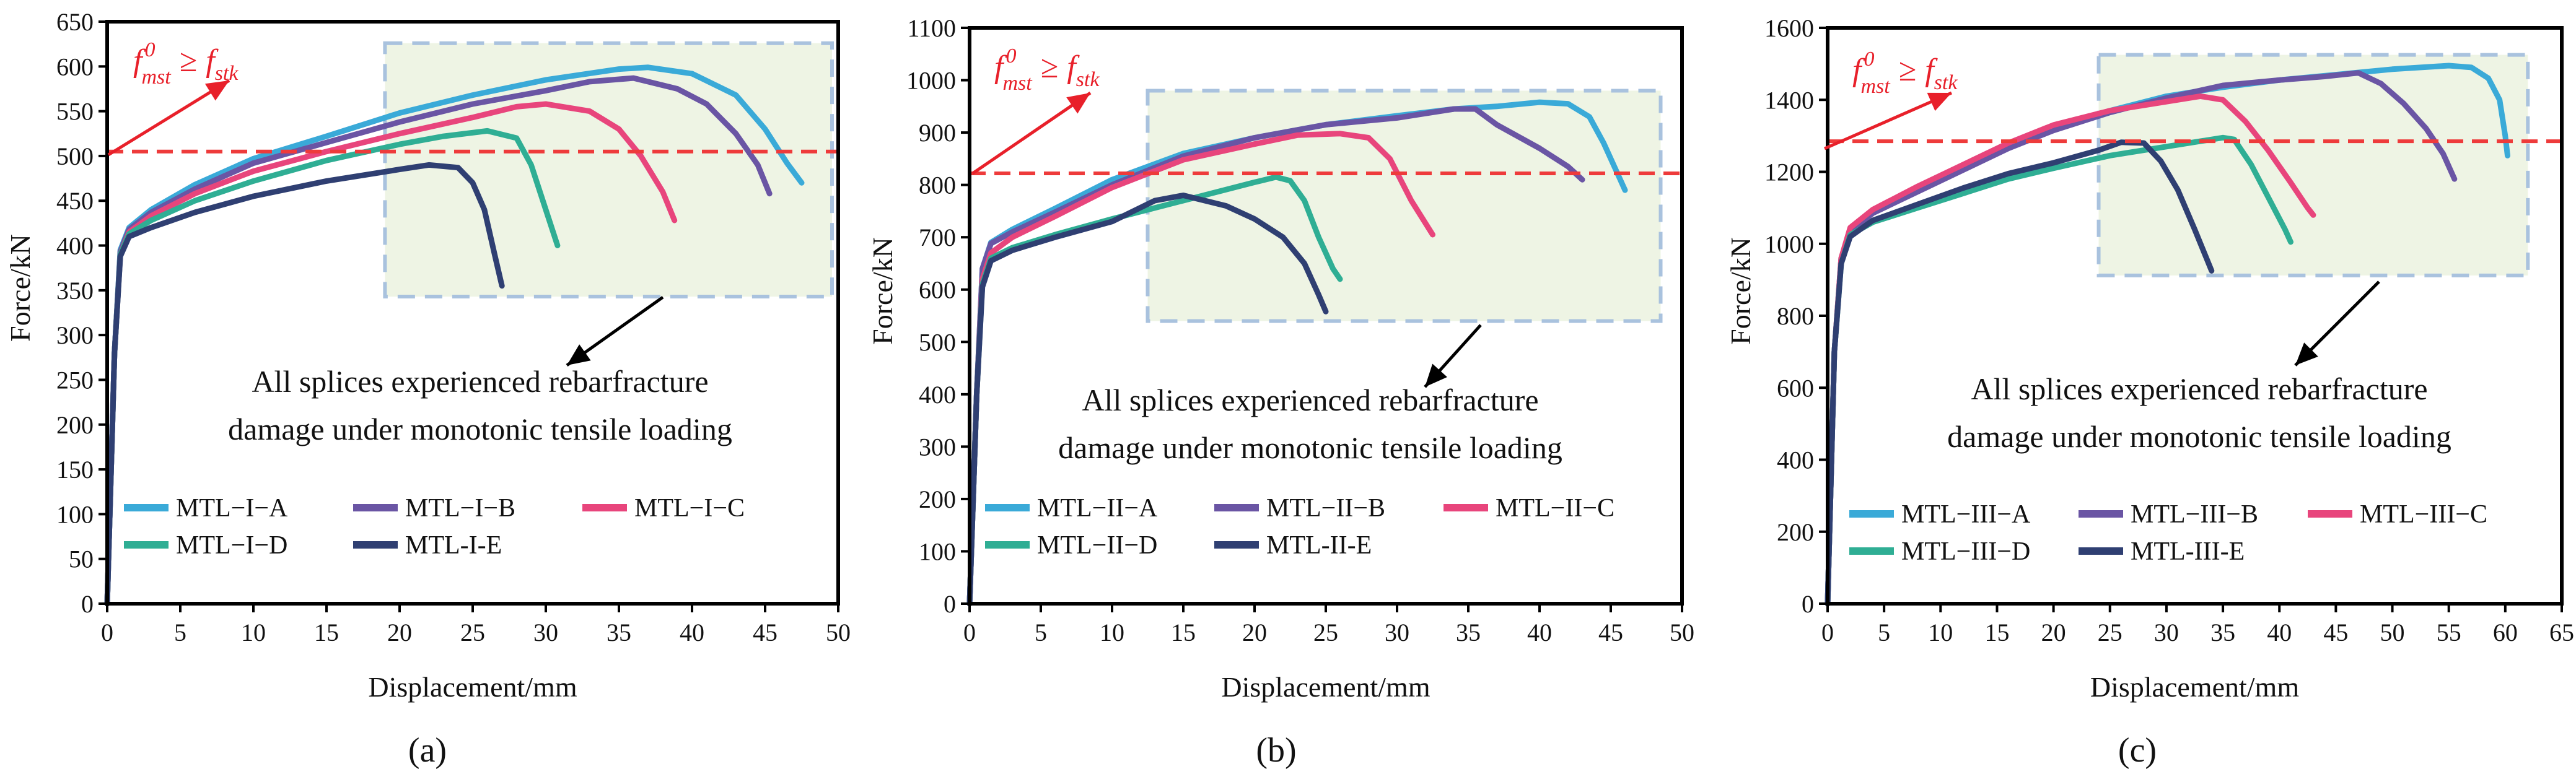  I want to click on legend-label-d: MTL−I−D, so click(231, 545).